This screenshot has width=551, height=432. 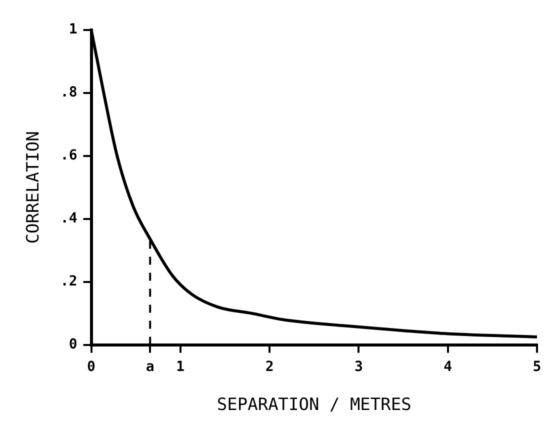 What do you see at coordinates (69, 218) in the screenshot?
I see `y-tick-label: .4` at bounding box center [69, 218].